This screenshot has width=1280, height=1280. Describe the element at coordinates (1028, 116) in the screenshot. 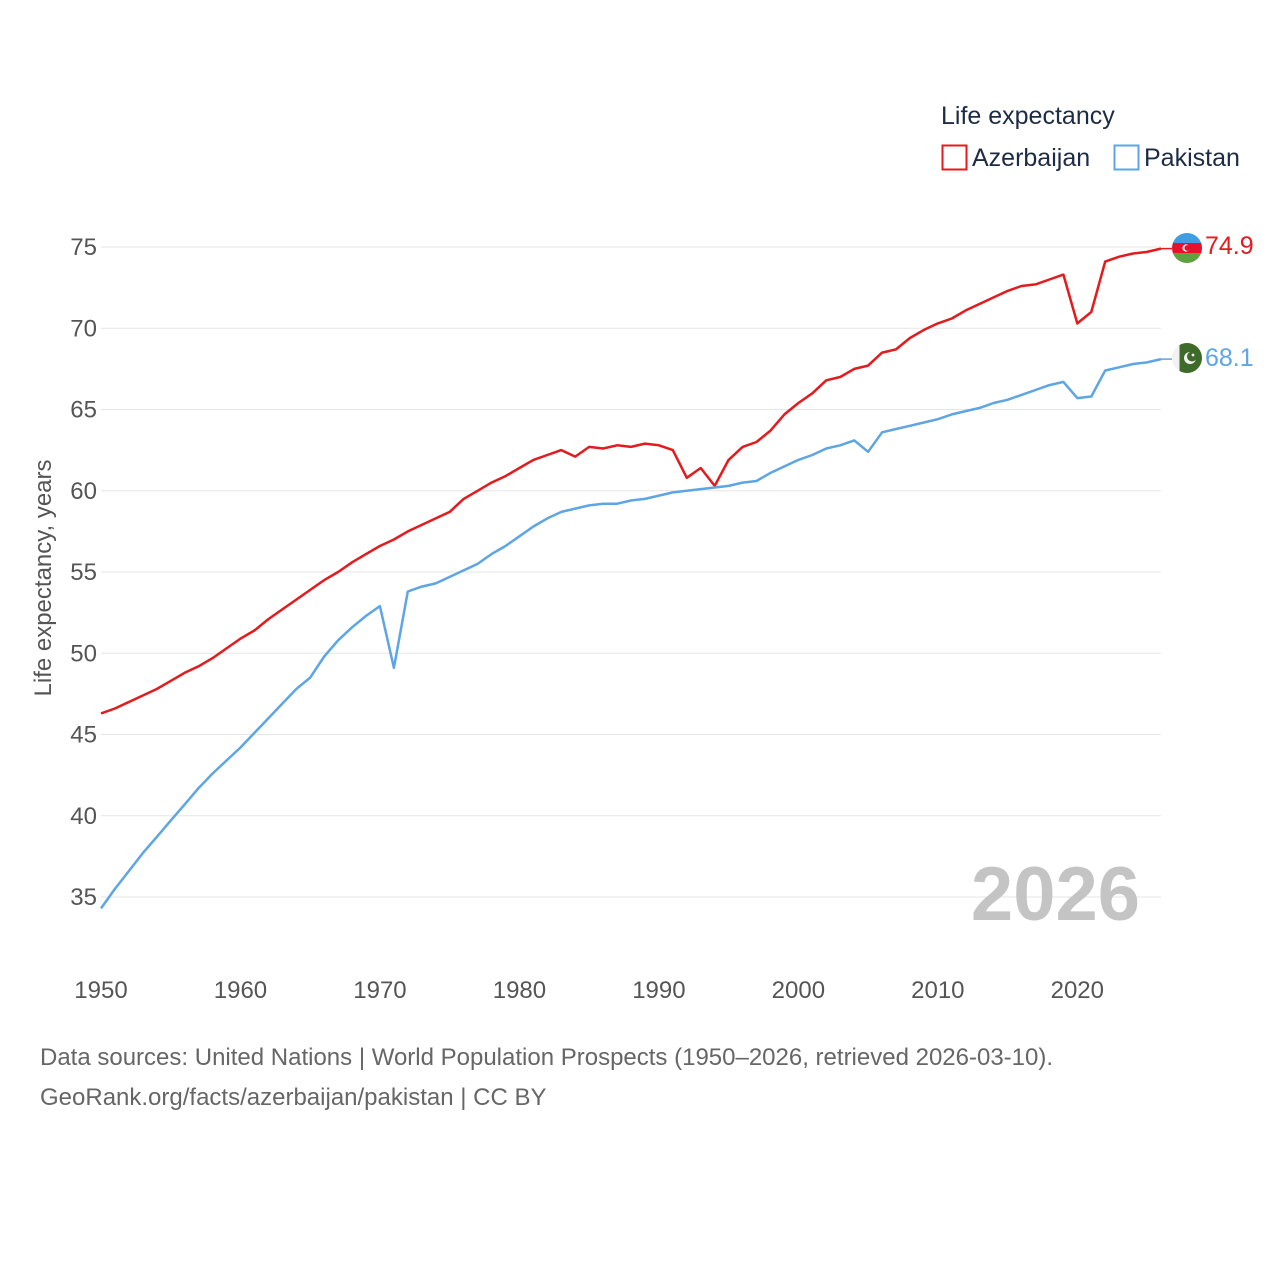

I see `legend-title: Life expectancy` at that location.